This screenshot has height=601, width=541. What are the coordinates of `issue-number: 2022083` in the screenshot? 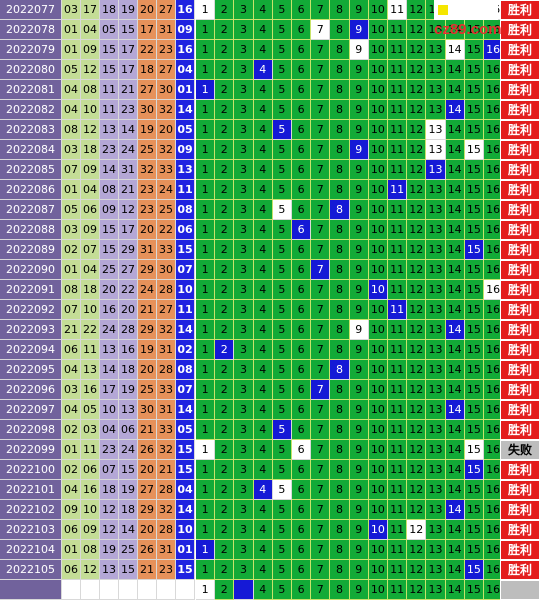 It's located at (31, 130).